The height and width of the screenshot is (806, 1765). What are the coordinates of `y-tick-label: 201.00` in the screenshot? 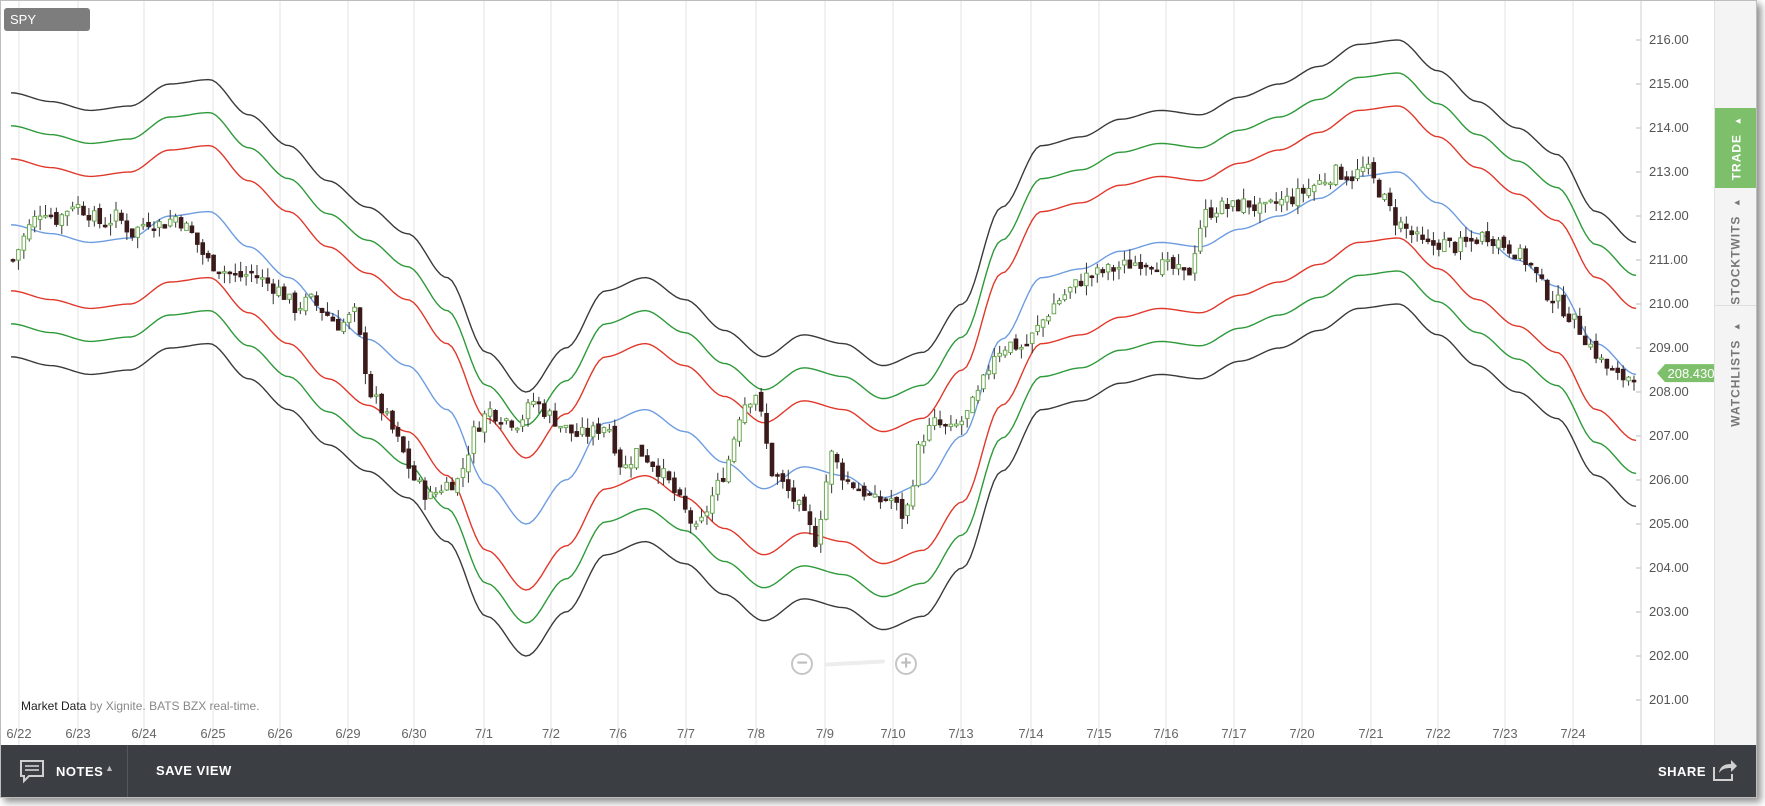 It's located at (1669, 699).